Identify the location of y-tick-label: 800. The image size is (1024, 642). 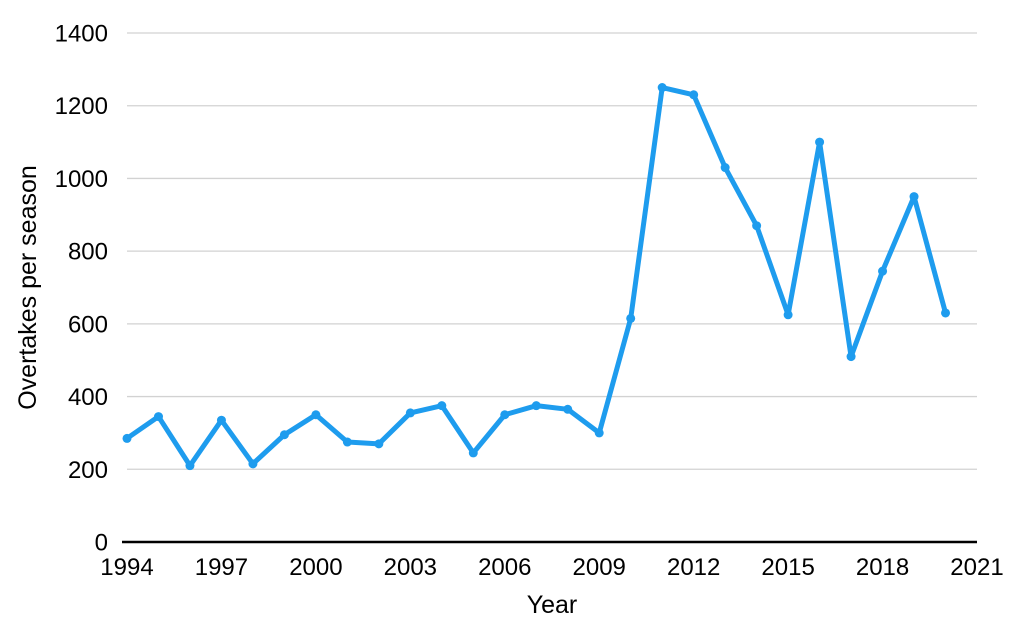
(88, 252).